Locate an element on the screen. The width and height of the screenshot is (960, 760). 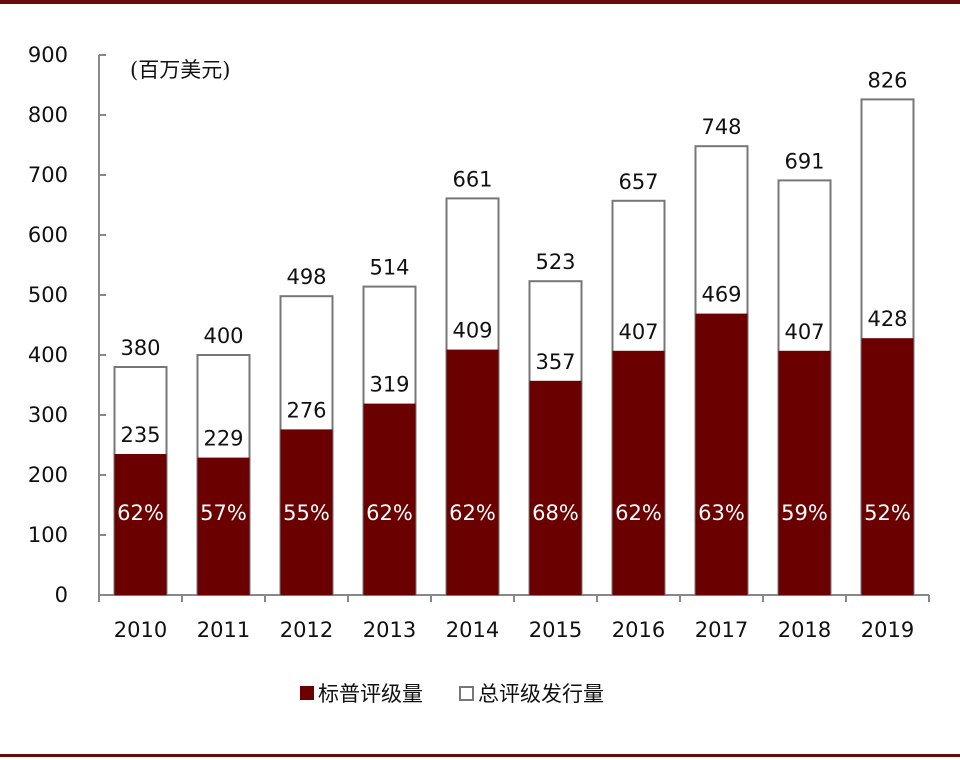
x-tick-label: 2012 is located at coordinates (306, 630).